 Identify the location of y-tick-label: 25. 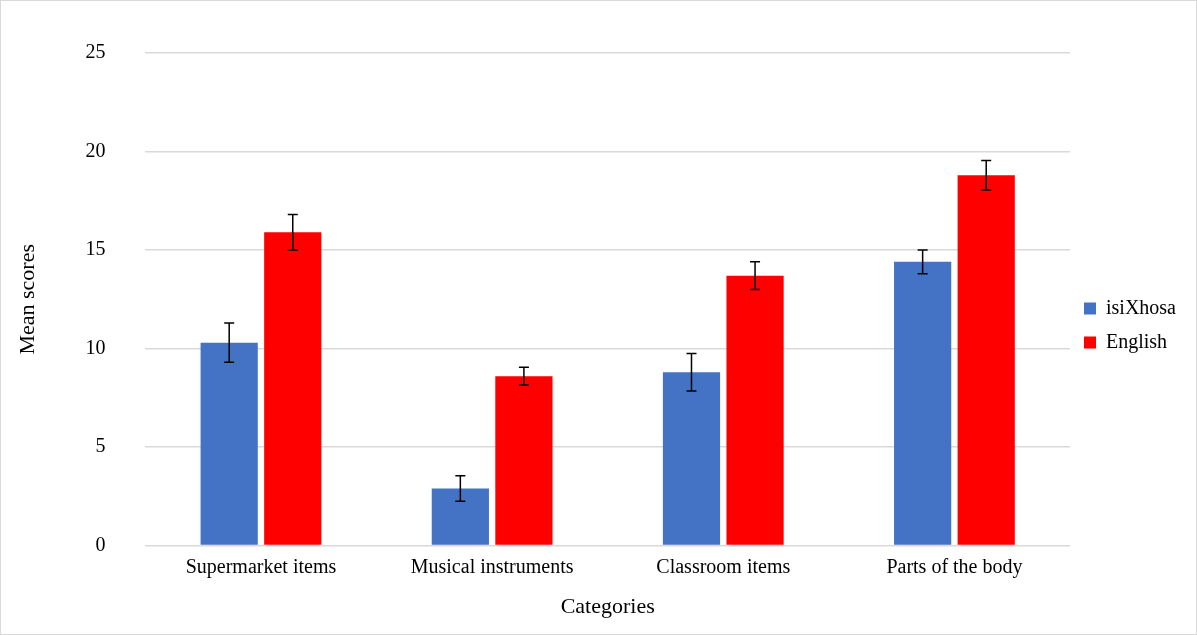
(95, 51).